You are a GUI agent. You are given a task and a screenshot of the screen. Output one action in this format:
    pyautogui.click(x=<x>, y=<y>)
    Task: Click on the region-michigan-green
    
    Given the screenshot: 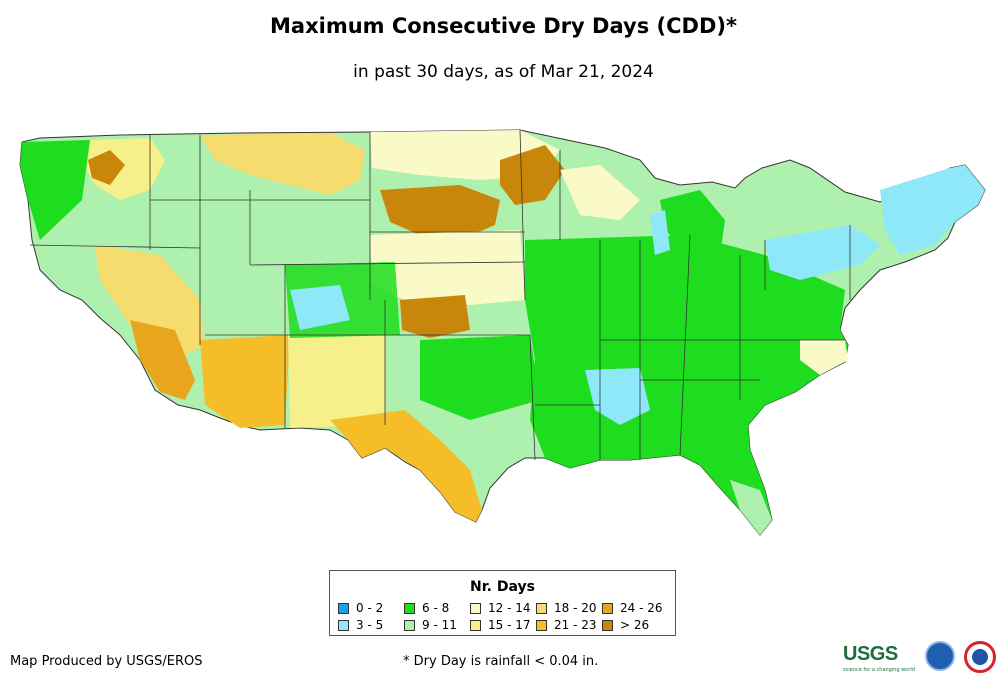 What is the action you would take?
    pyautogui.click(x=692, y=222)
    